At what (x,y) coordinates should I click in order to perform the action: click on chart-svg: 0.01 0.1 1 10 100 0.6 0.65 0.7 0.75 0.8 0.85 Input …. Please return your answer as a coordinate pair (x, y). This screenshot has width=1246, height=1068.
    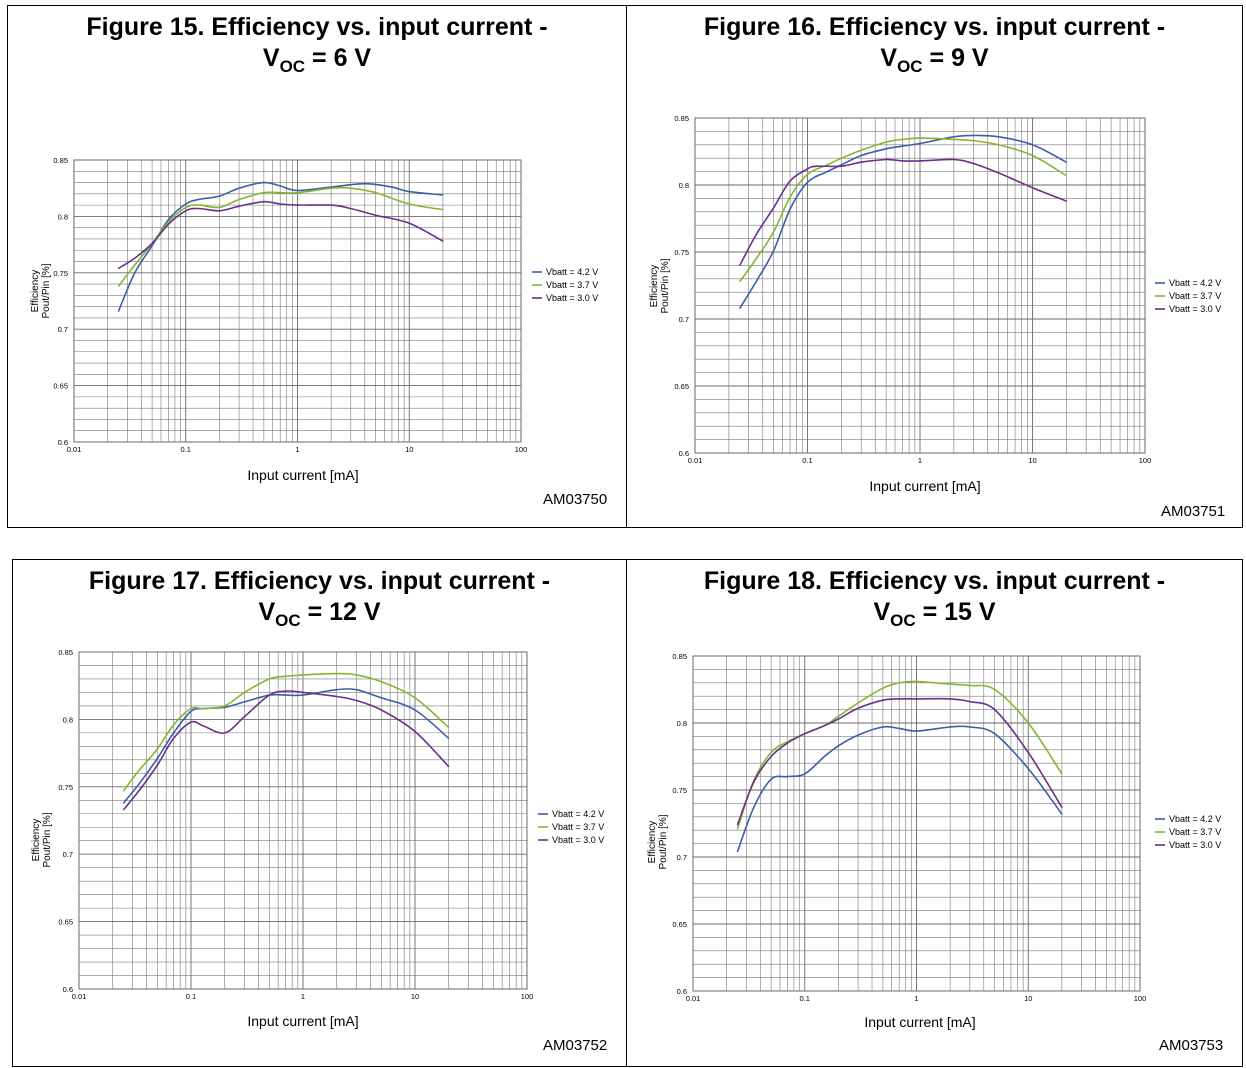
    Looking at the image, I should click on (314, 319).